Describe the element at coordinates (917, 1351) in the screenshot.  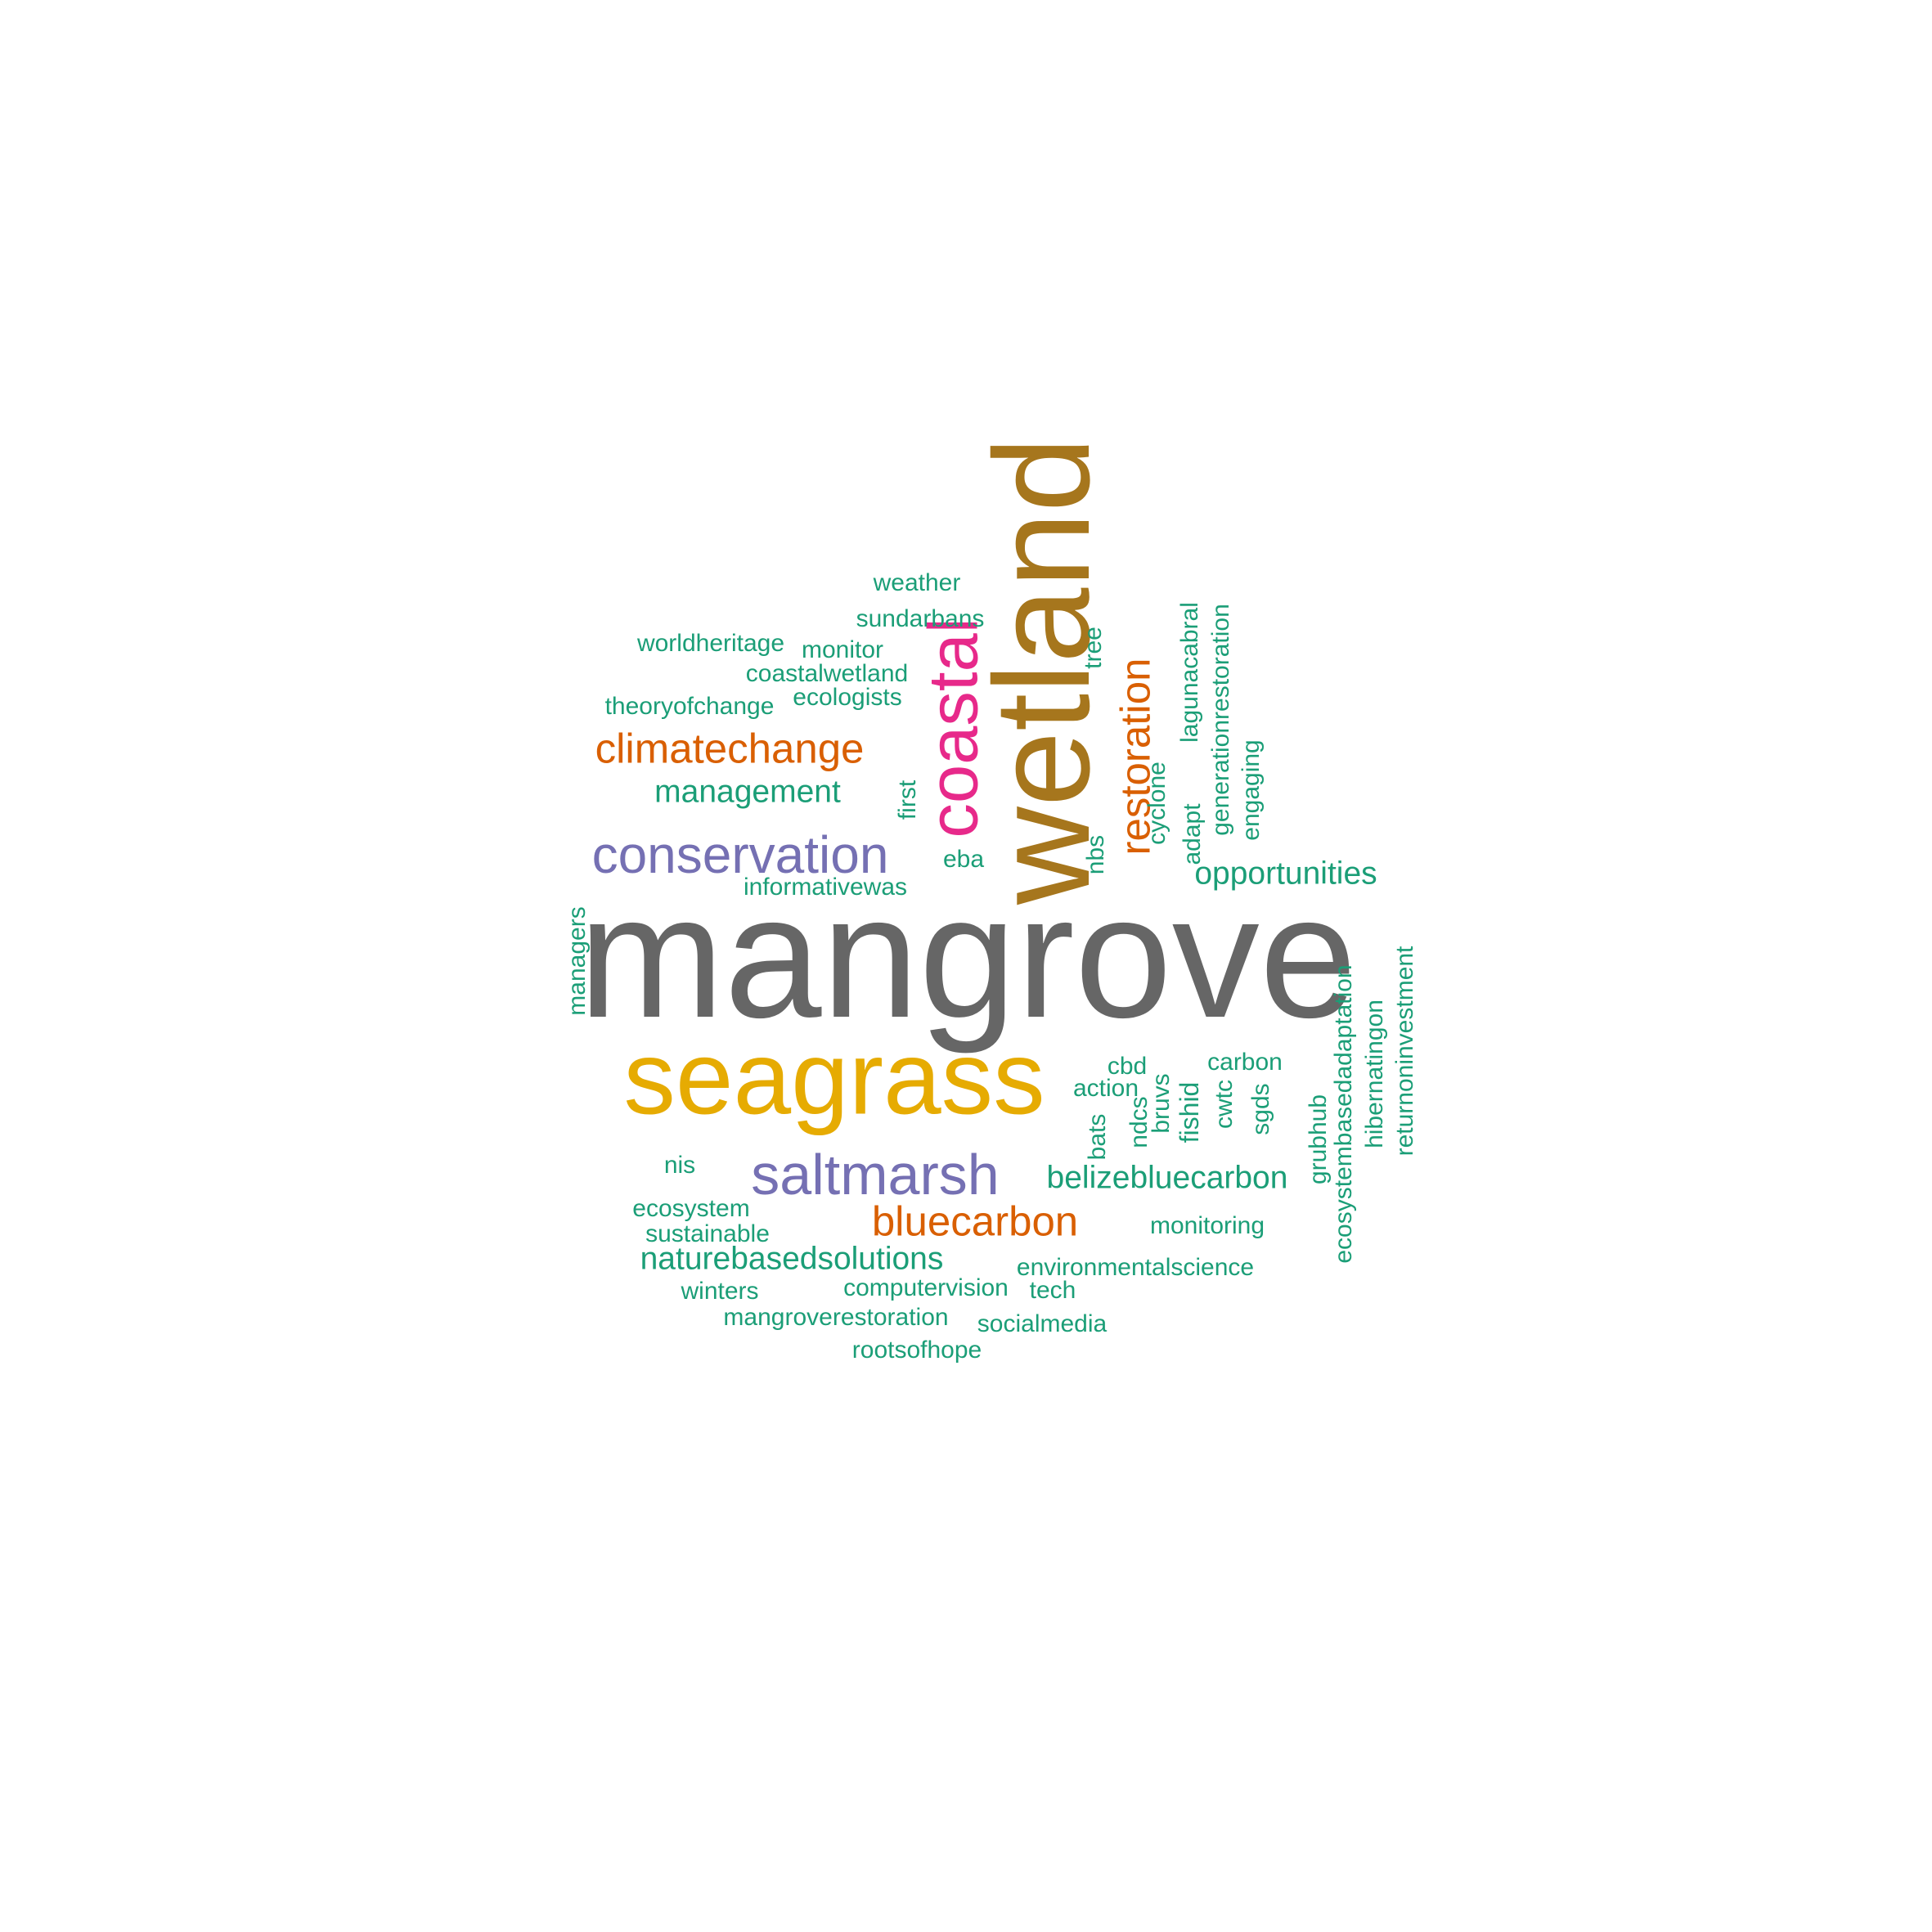
I see `word-rootsofhope: rootsofhope` at that location.